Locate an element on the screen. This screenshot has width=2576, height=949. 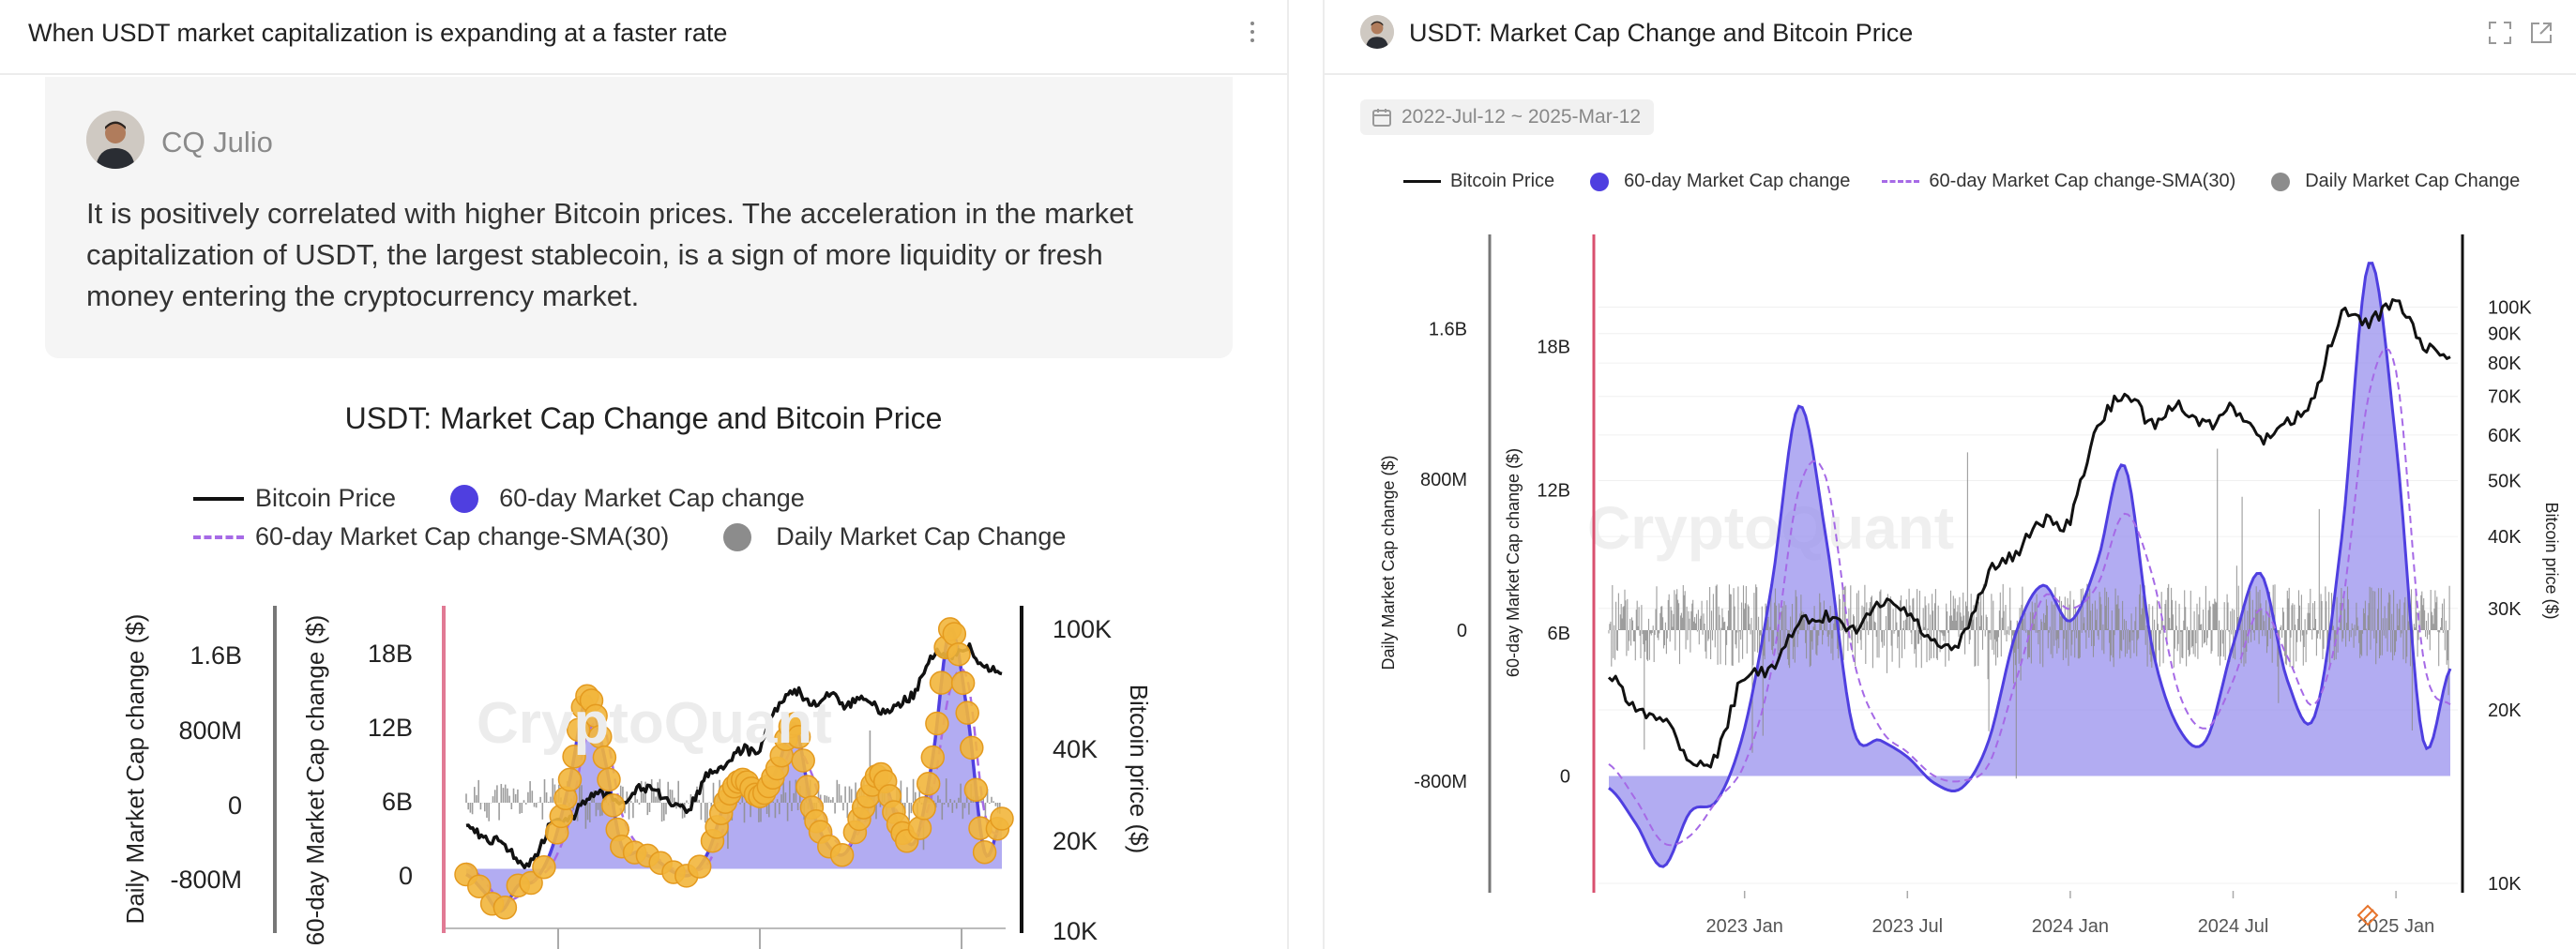
right-60d-tick: 18B is located at coordinates (1553, 348).